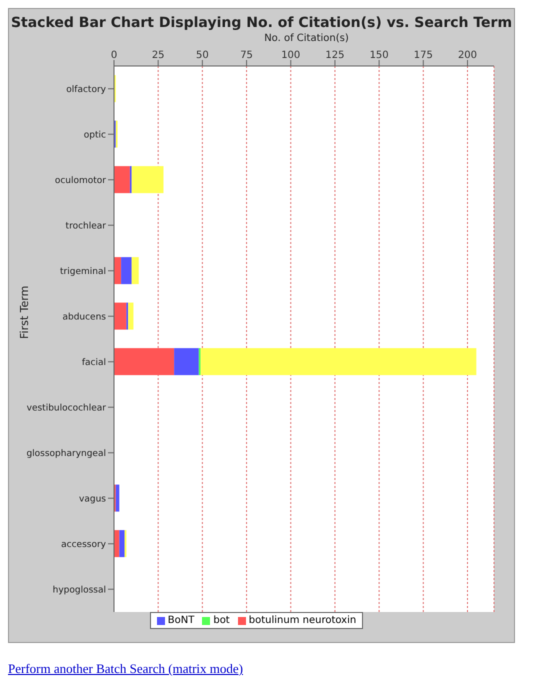 The image size is (557, 677). Describe the element at coordinates (221, 620) in the screenshot. I see `legend-label: bot` at that location.